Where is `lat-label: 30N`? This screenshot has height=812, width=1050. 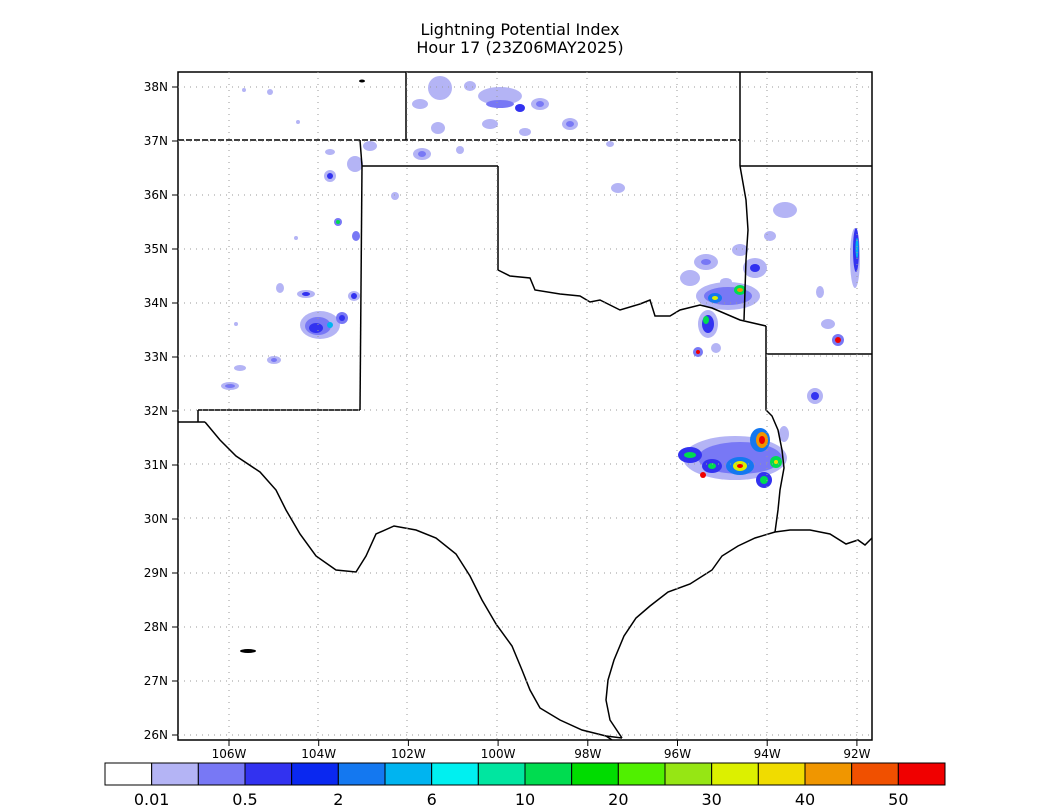
lat-label: 30N is located at coordinates (156, 519).